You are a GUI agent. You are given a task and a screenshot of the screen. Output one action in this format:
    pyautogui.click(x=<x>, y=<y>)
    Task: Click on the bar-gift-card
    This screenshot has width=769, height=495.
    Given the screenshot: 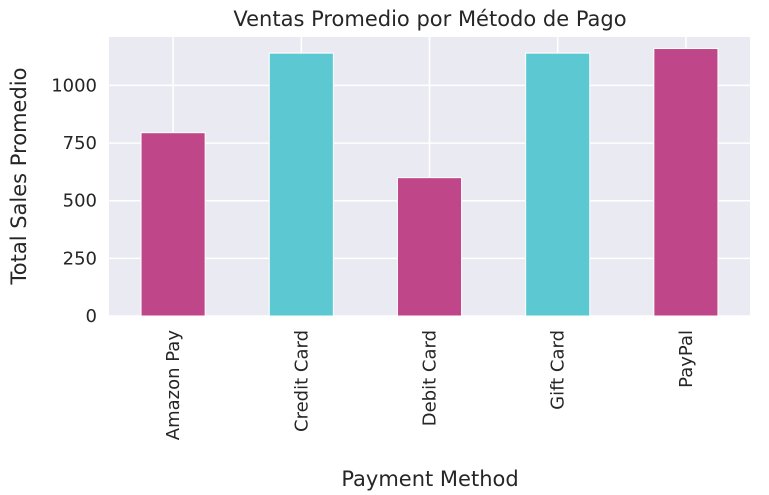 What is the action you would take?
    pyautogui.click(x=558, y=184)
    